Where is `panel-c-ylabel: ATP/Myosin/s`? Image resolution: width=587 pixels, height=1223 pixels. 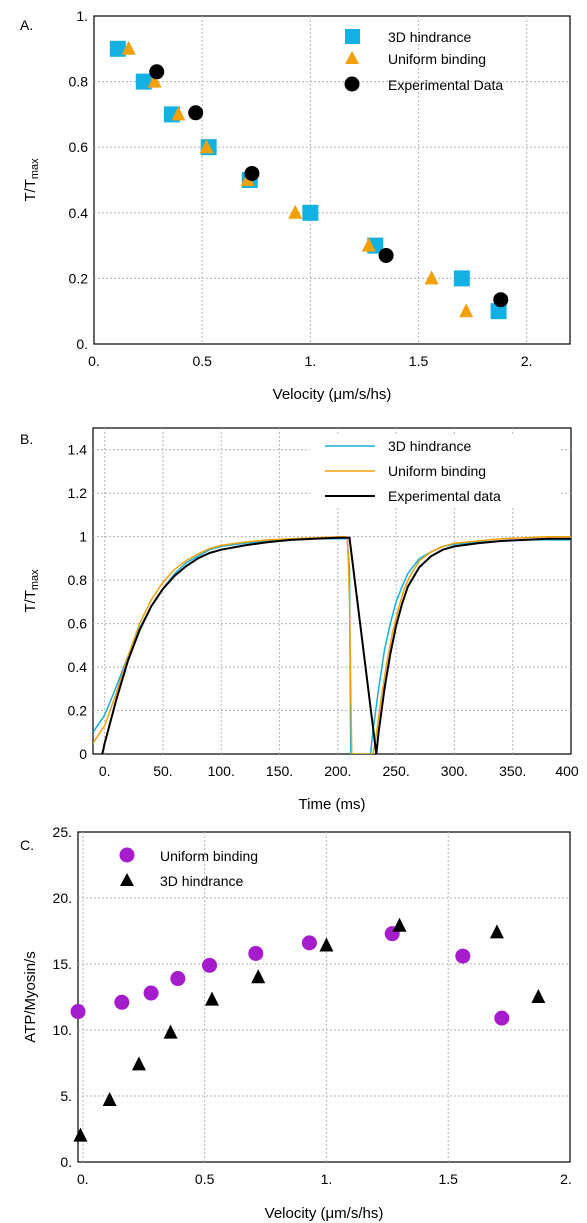 panel-c-ylabel: ATP/Myosin/s is located at coordinates (30, 996).